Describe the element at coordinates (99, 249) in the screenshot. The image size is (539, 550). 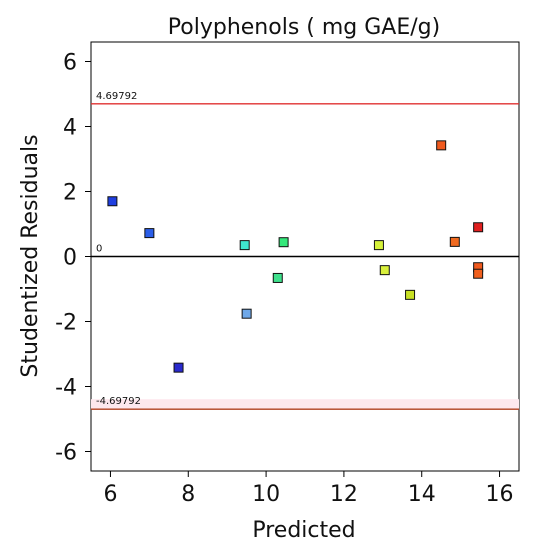
I see `reference-line-label: 0` at that location.